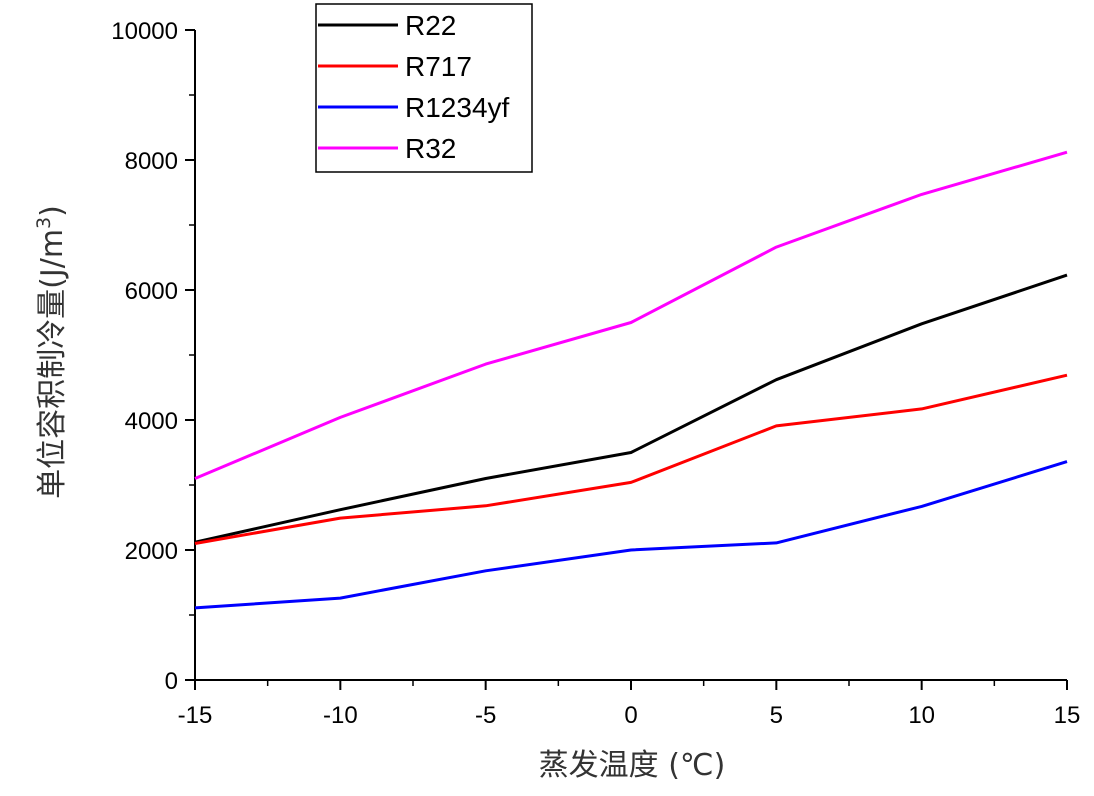 Image resolution: width=1094 pixels, height=796 pixels. Describe the element at coordinates (144, 31) in the screenshot. I see `y-tick-label: 10000` at that location.